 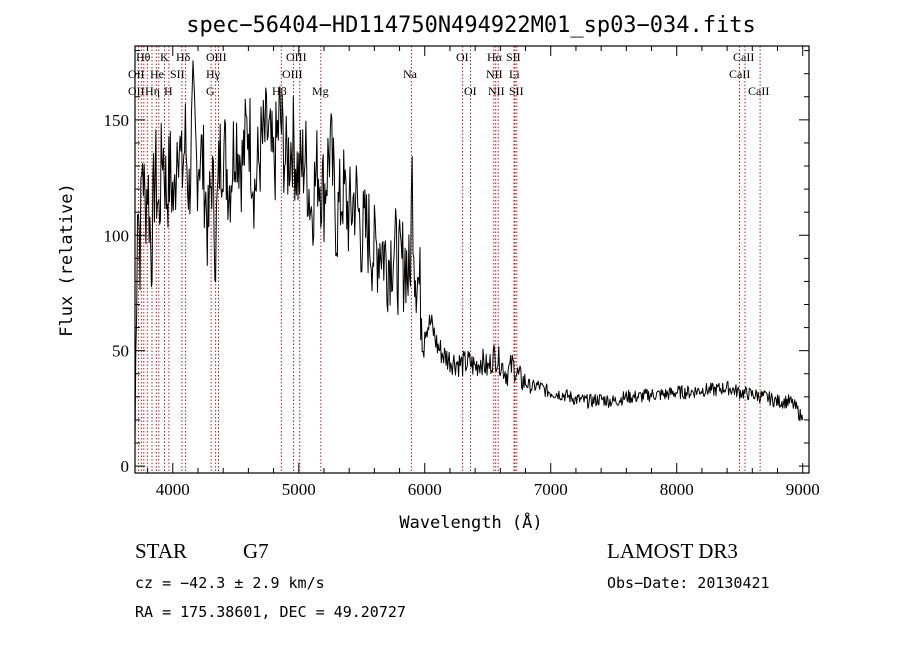 What do you see at coordinates (183, 57) in the screenshot?
I see `line-label-h-delta: Hδ` at bounding box center [183, 57].